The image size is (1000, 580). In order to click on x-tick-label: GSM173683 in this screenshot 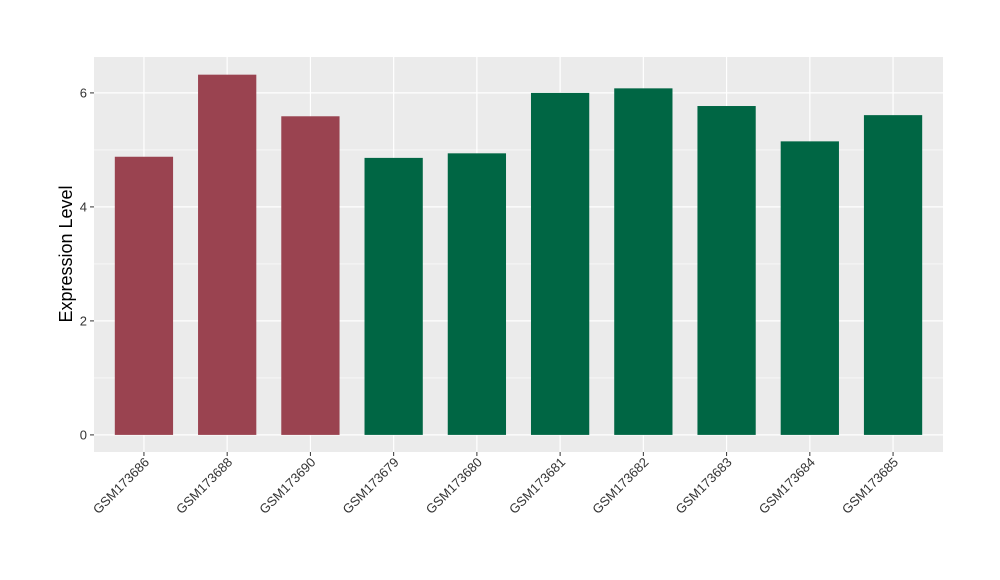, I will do `click(703, 486)`.